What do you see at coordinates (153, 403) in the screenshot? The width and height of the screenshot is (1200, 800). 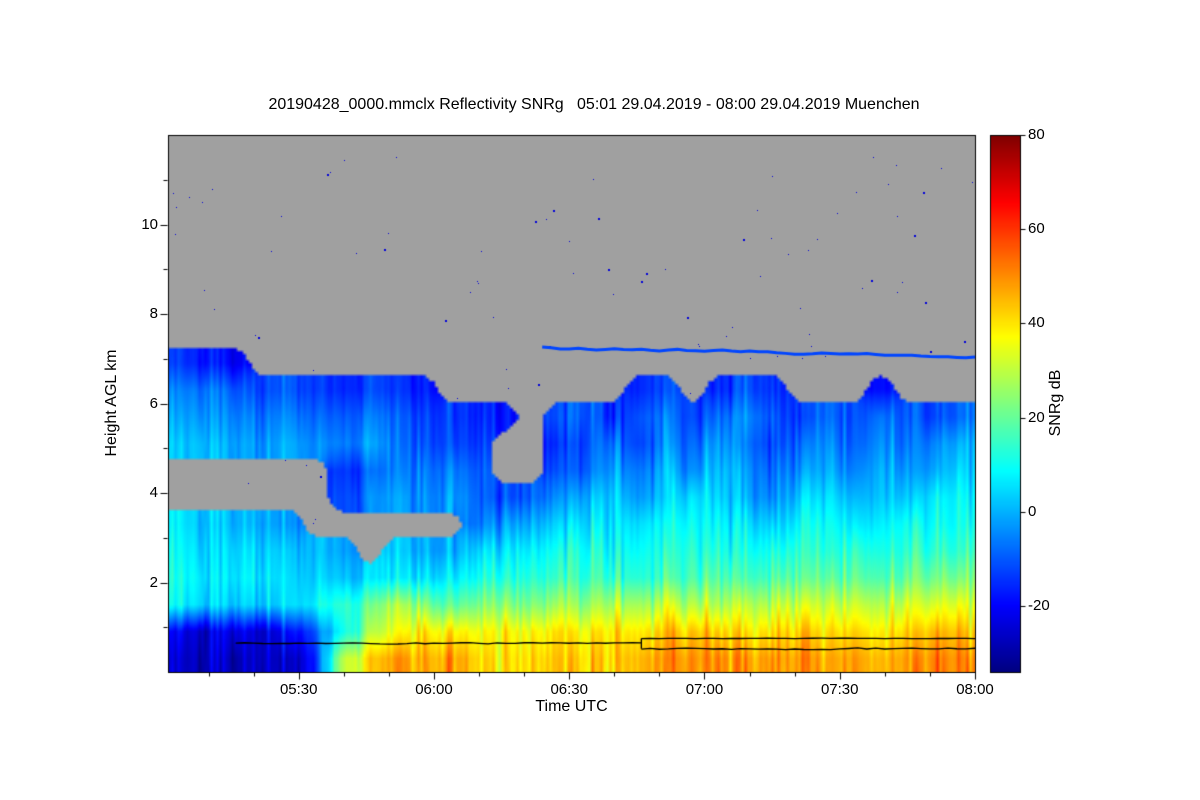 I see `y-tick-label: 6` at bounding box center [153, 403].